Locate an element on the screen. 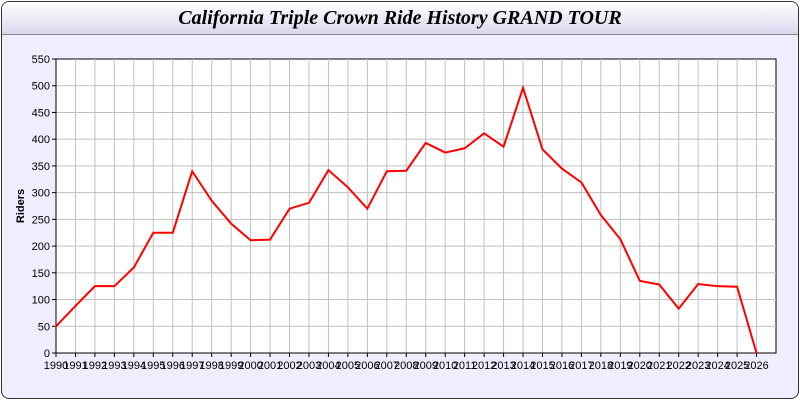  x-tick-label: 1995 is located at coordinates (153, 366).